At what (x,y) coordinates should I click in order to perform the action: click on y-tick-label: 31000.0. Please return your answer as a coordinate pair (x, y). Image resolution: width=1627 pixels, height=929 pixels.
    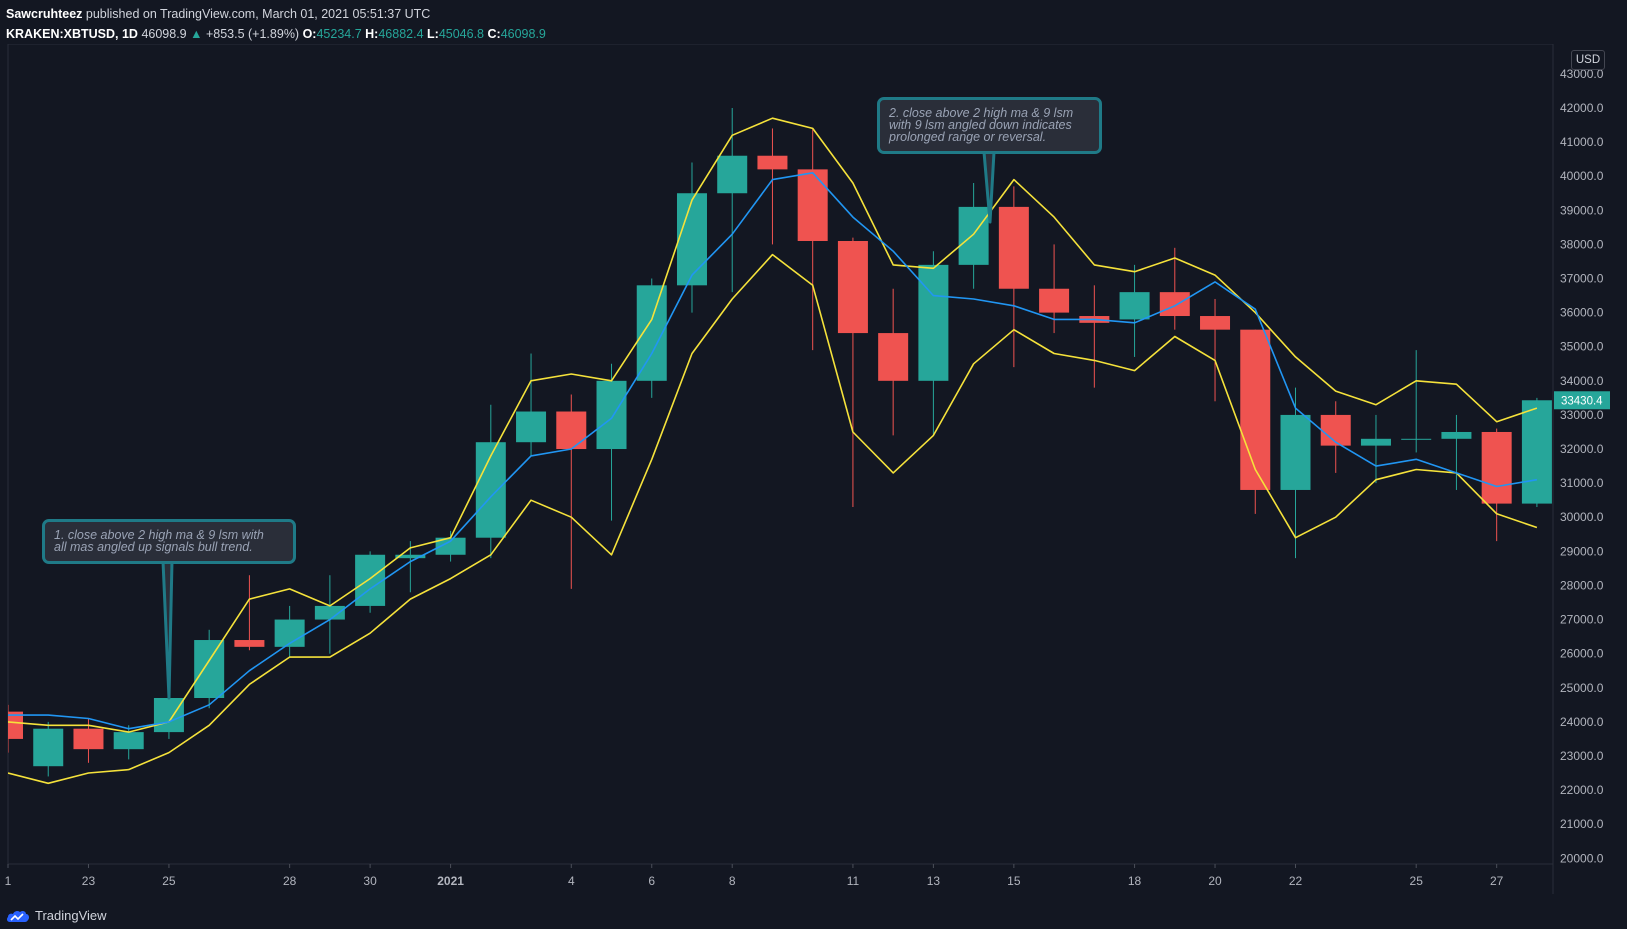
    Looking at the image, I should click on (1582, 483).